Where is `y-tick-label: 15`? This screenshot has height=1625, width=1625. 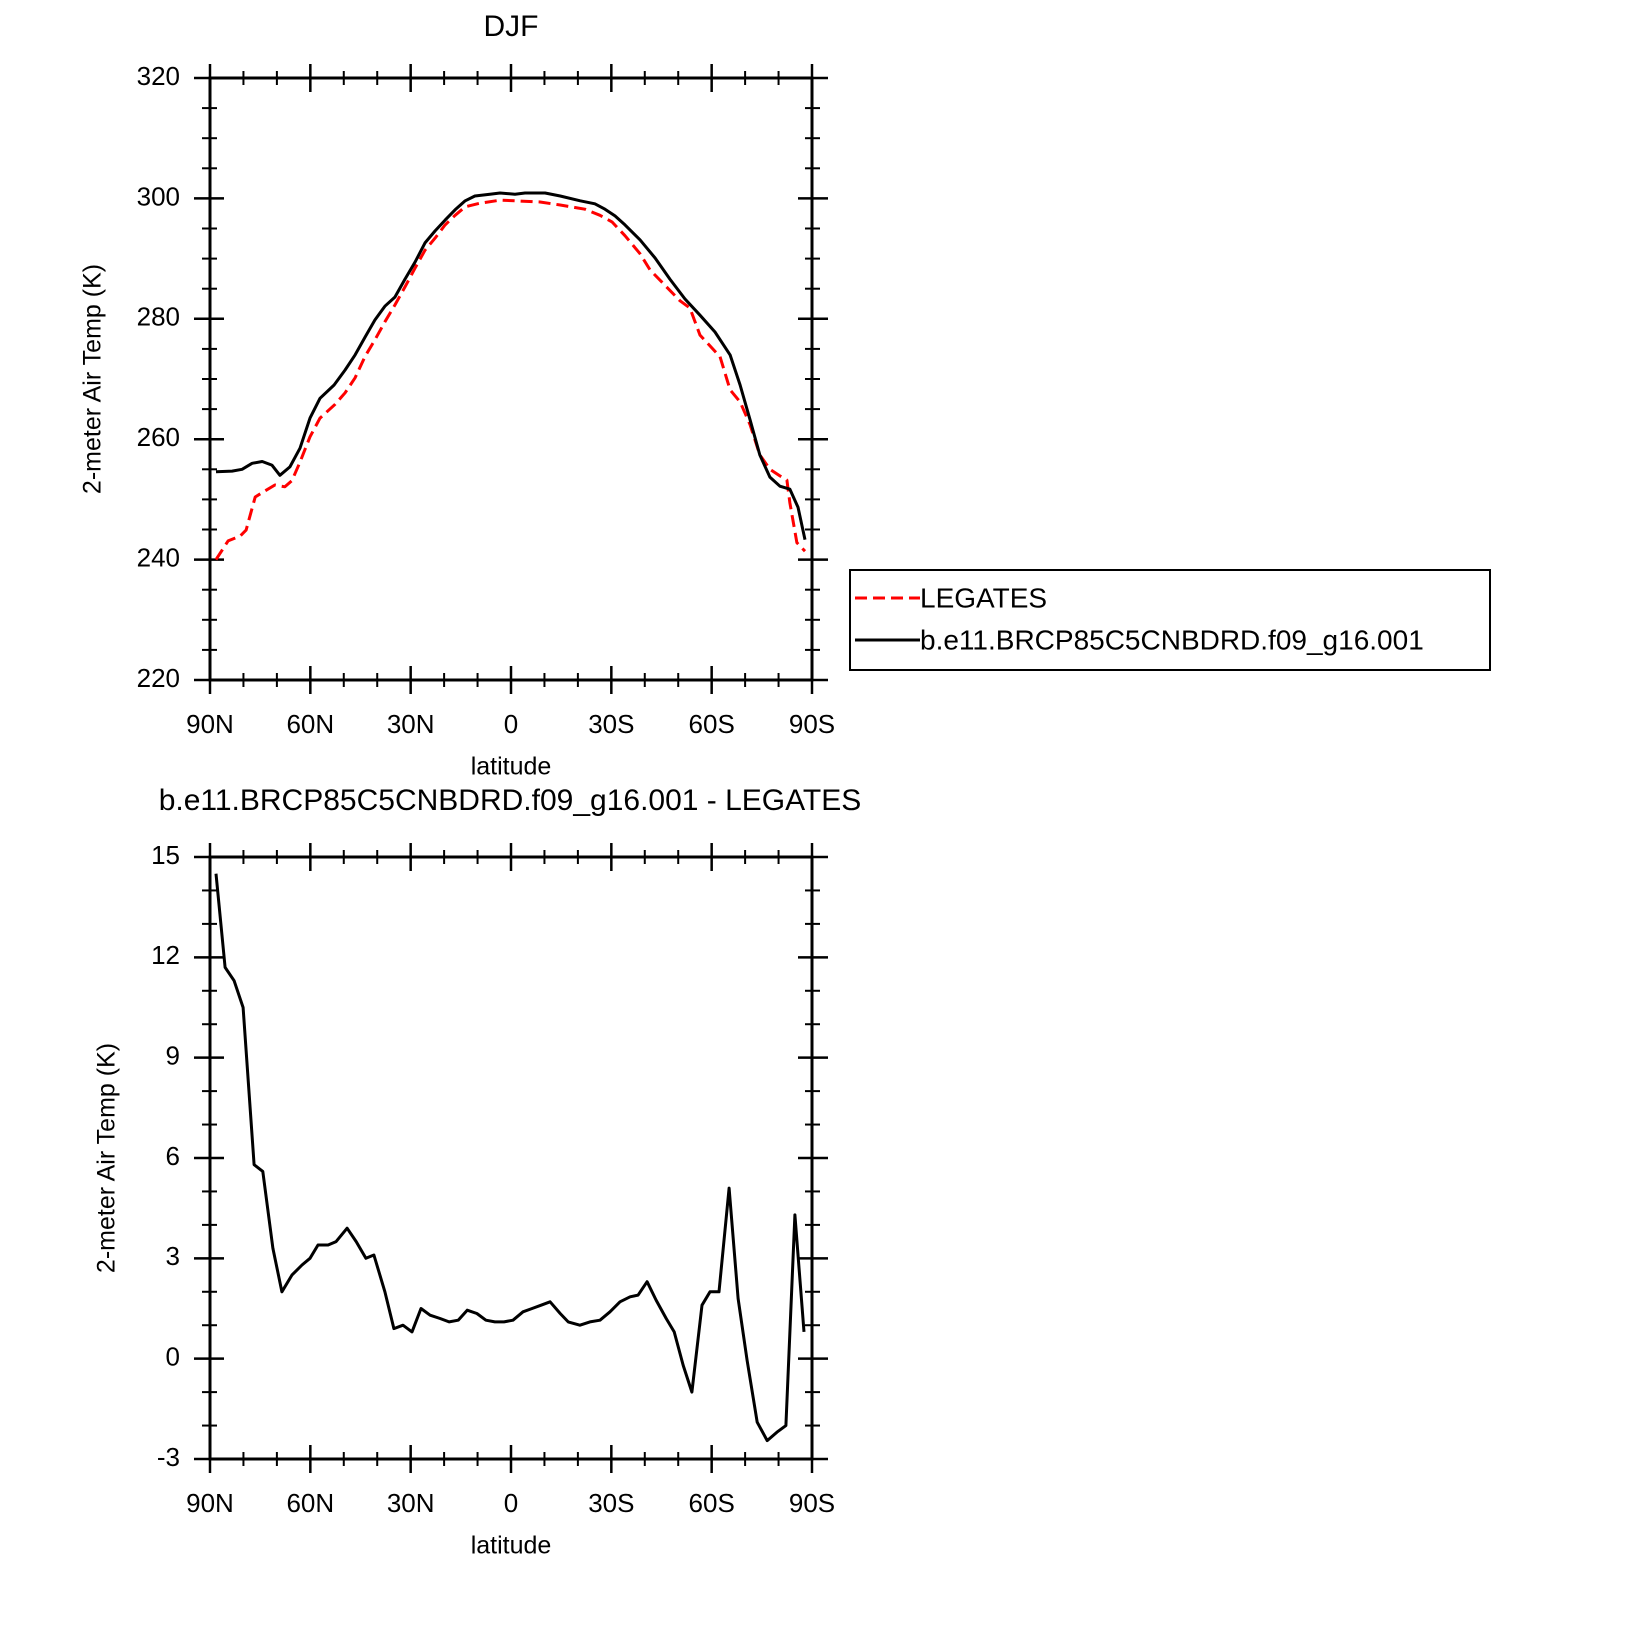
y-tick-label: 15 is located at coordinates (165, 855).